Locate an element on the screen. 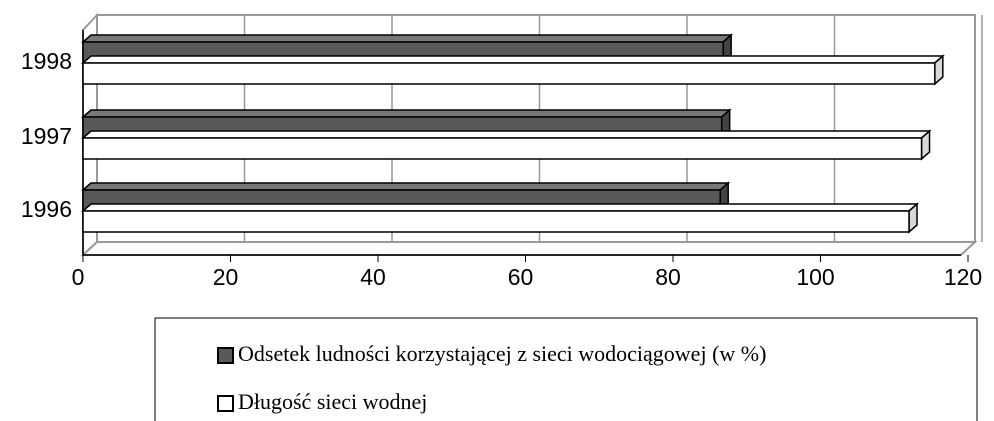  floor is located at coordinates (529, 248).